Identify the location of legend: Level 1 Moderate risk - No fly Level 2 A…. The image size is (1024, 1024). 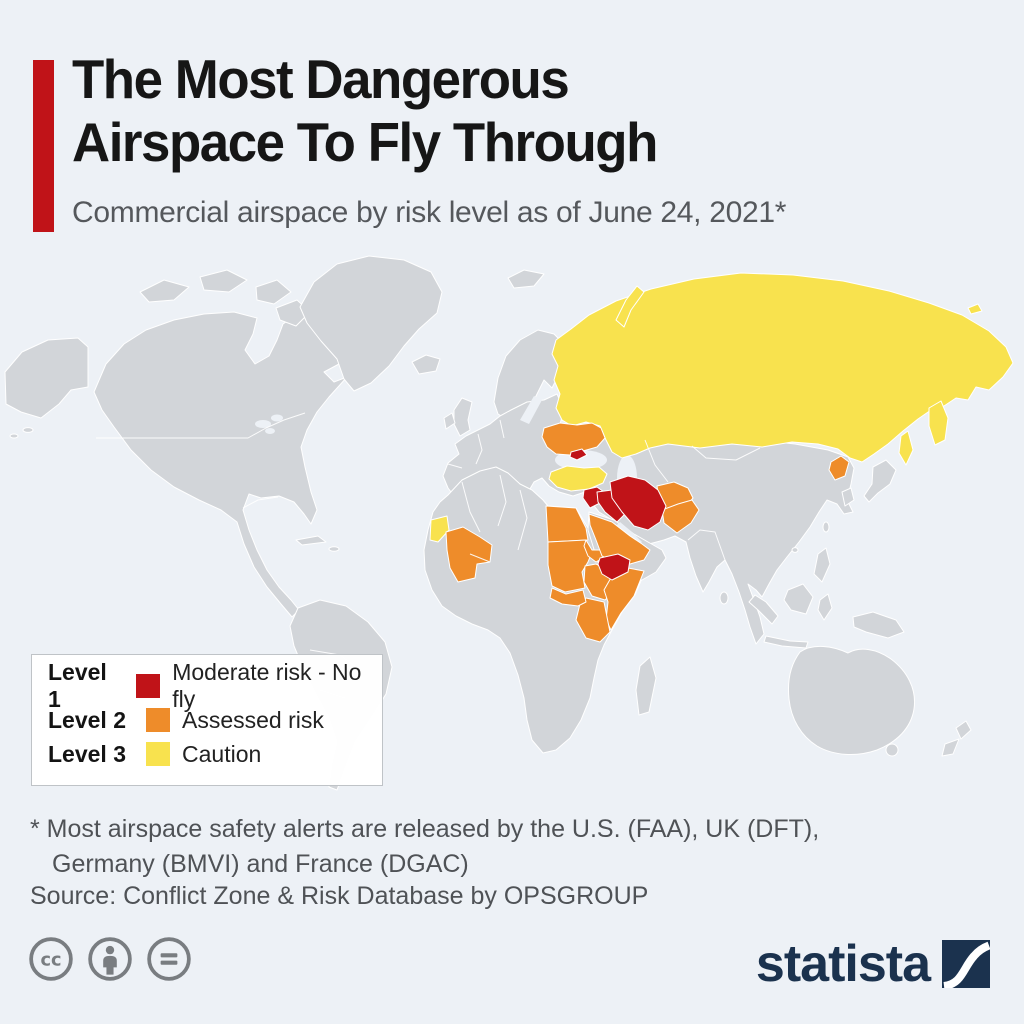
(207, 720).